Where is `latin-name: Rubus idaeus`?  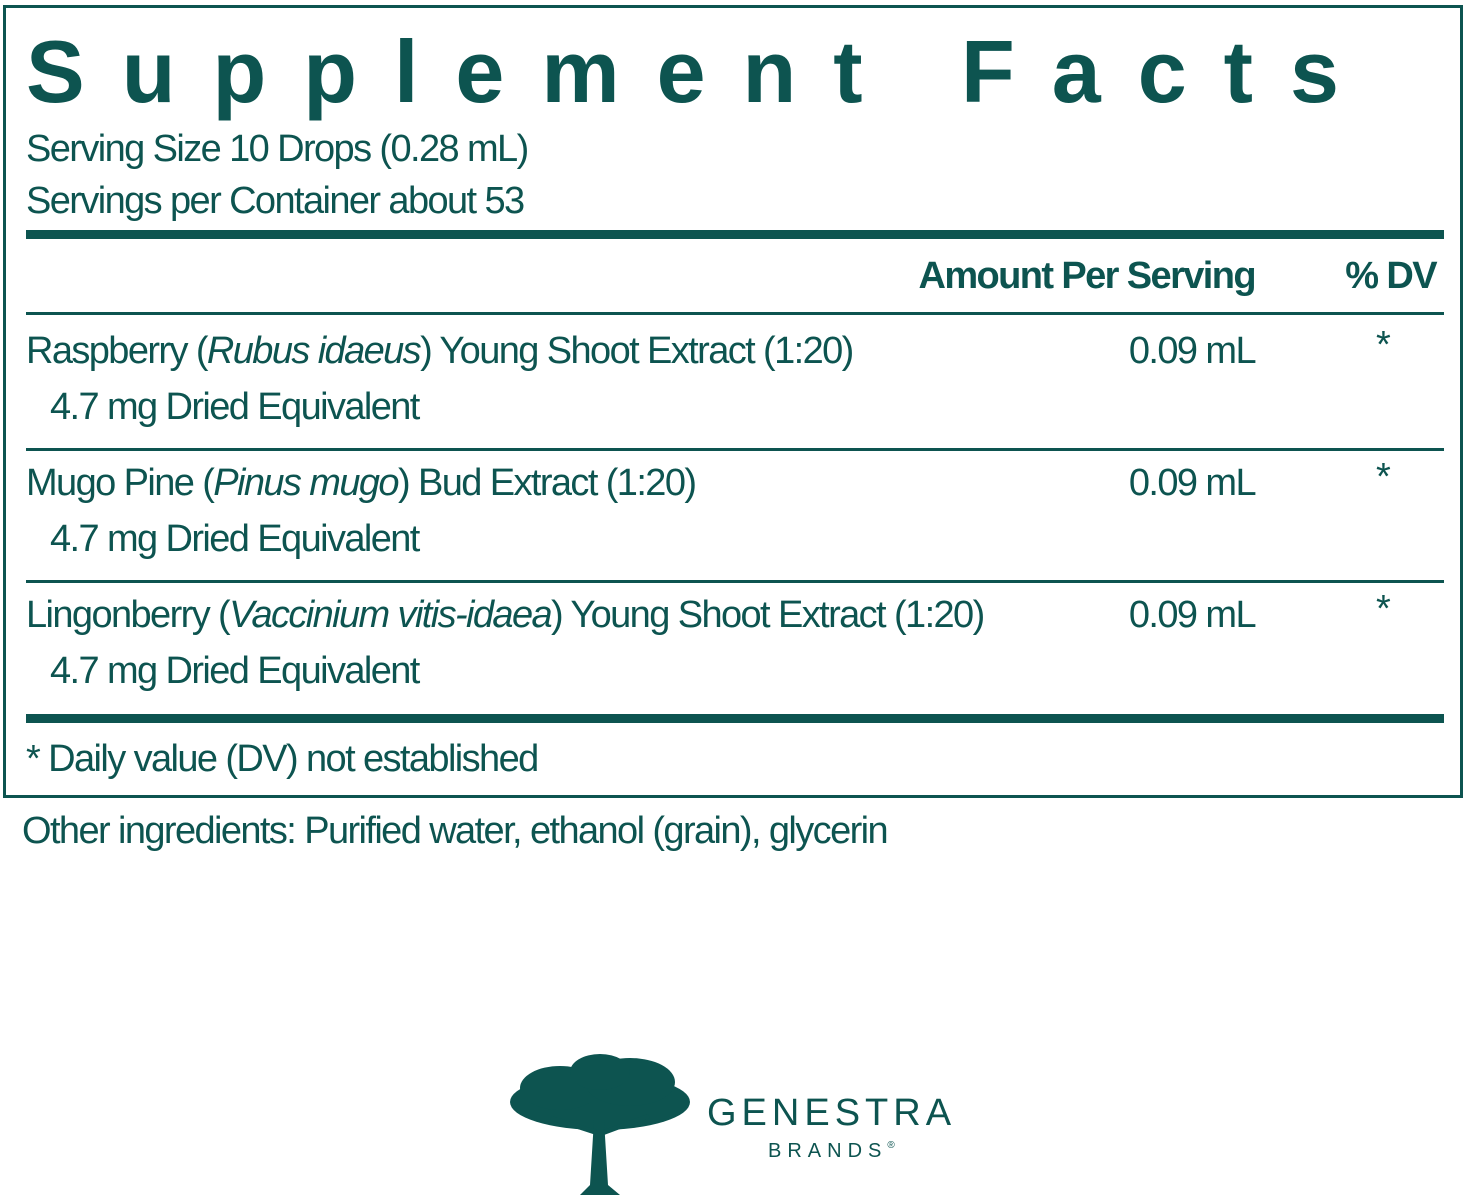 latin-name: Rubus idaeus is located at coordinates (314, 351).